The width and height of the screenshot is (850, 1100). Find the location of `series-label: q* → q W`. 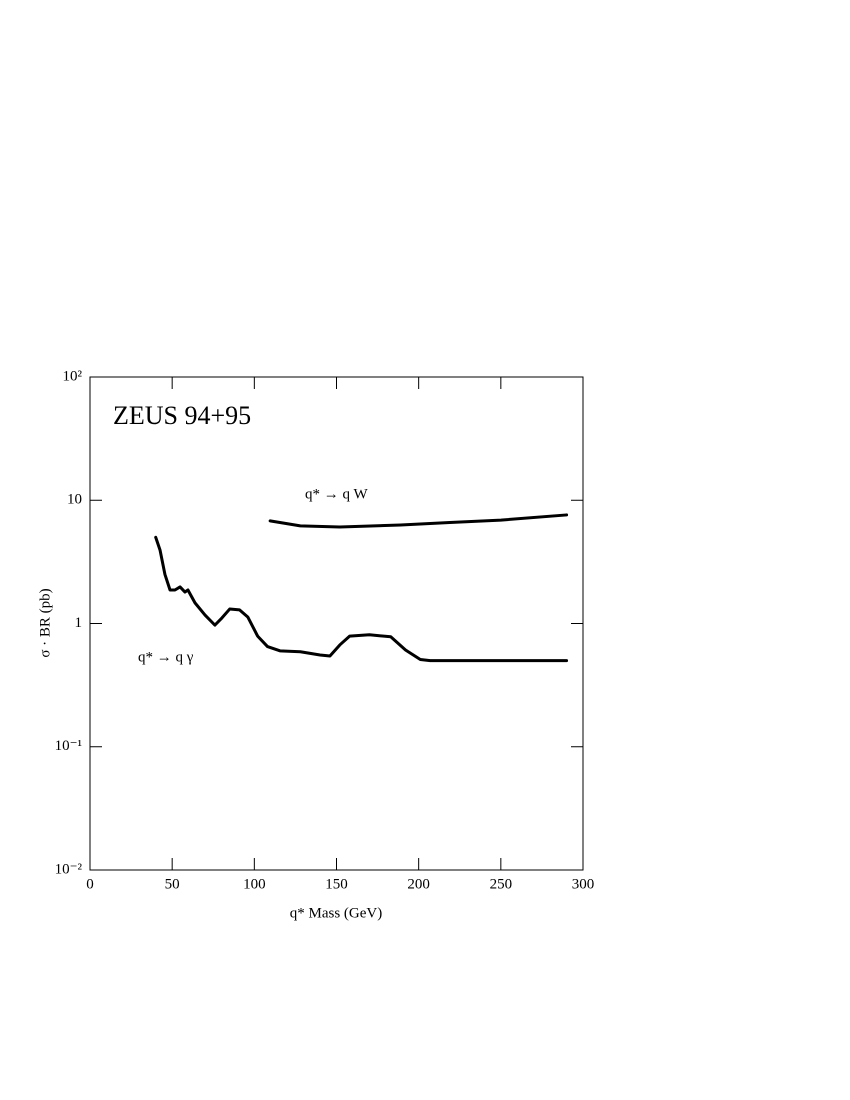

series-label: q* → q W is located at coordinates (336, 494).